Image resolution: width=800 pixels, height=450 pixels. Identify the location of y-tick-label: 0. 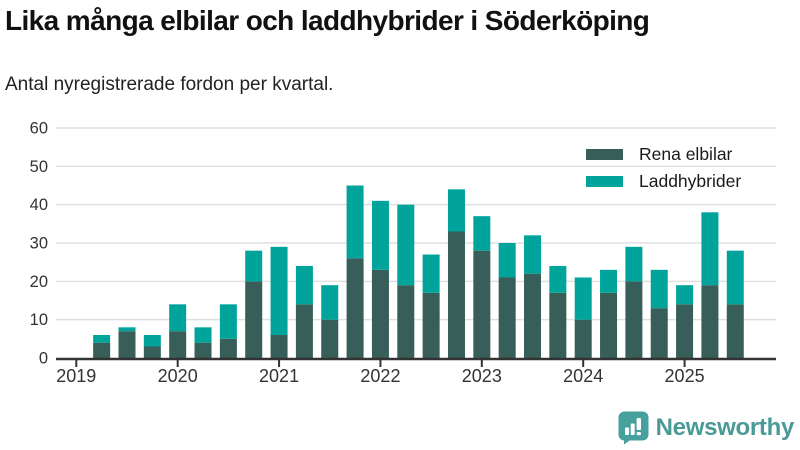
(43, 359).